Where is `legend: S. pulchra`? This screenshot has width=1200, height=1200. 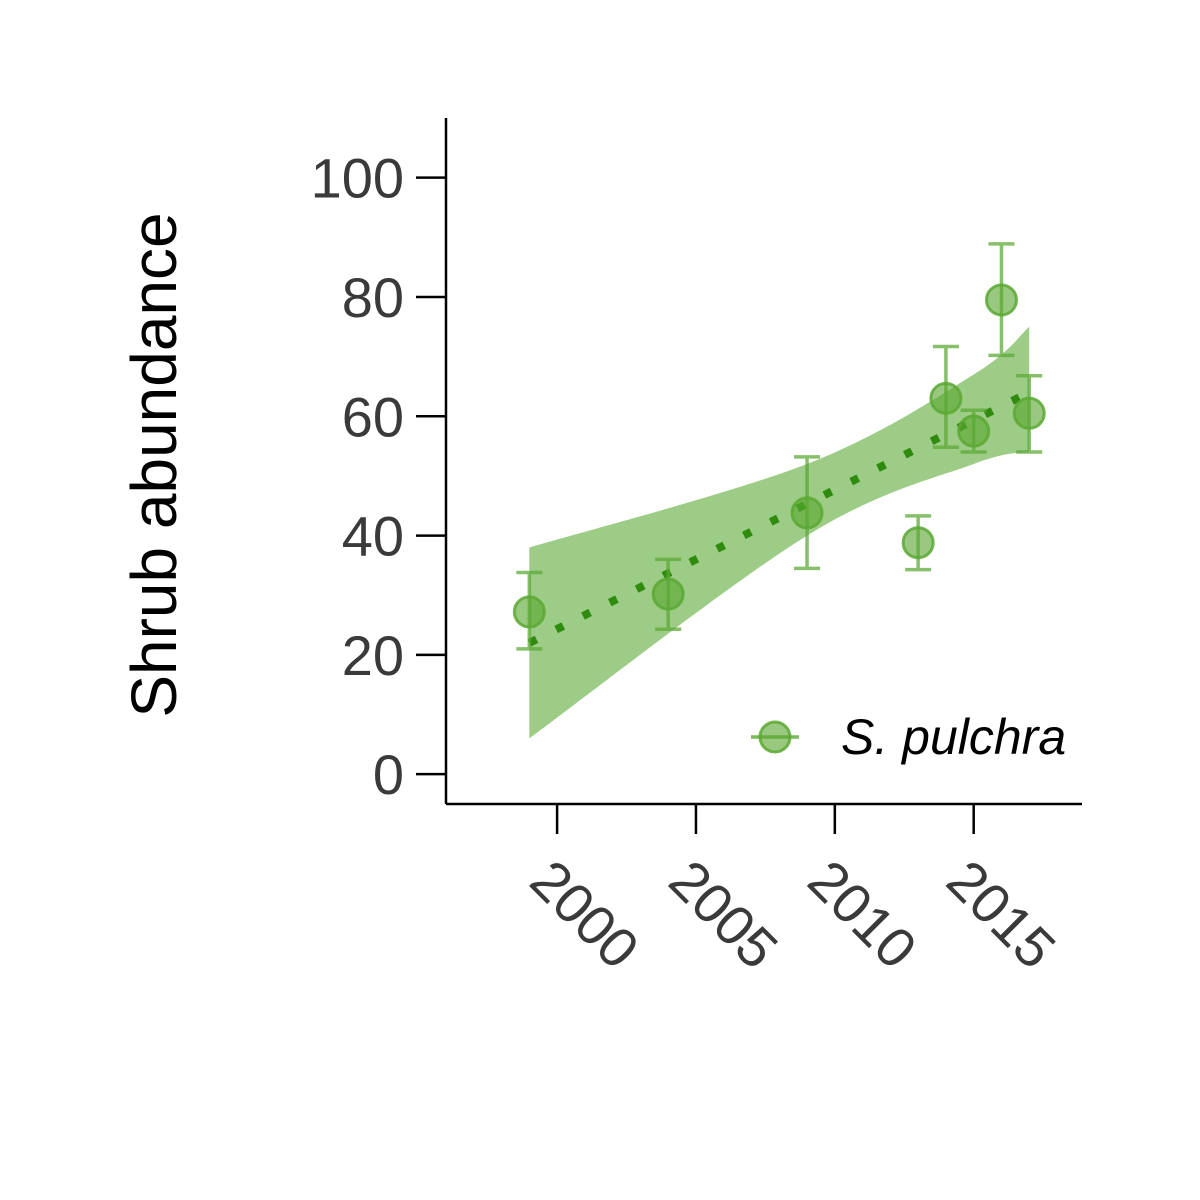 legend: S. pulchra is located at coordinates (908, 737).